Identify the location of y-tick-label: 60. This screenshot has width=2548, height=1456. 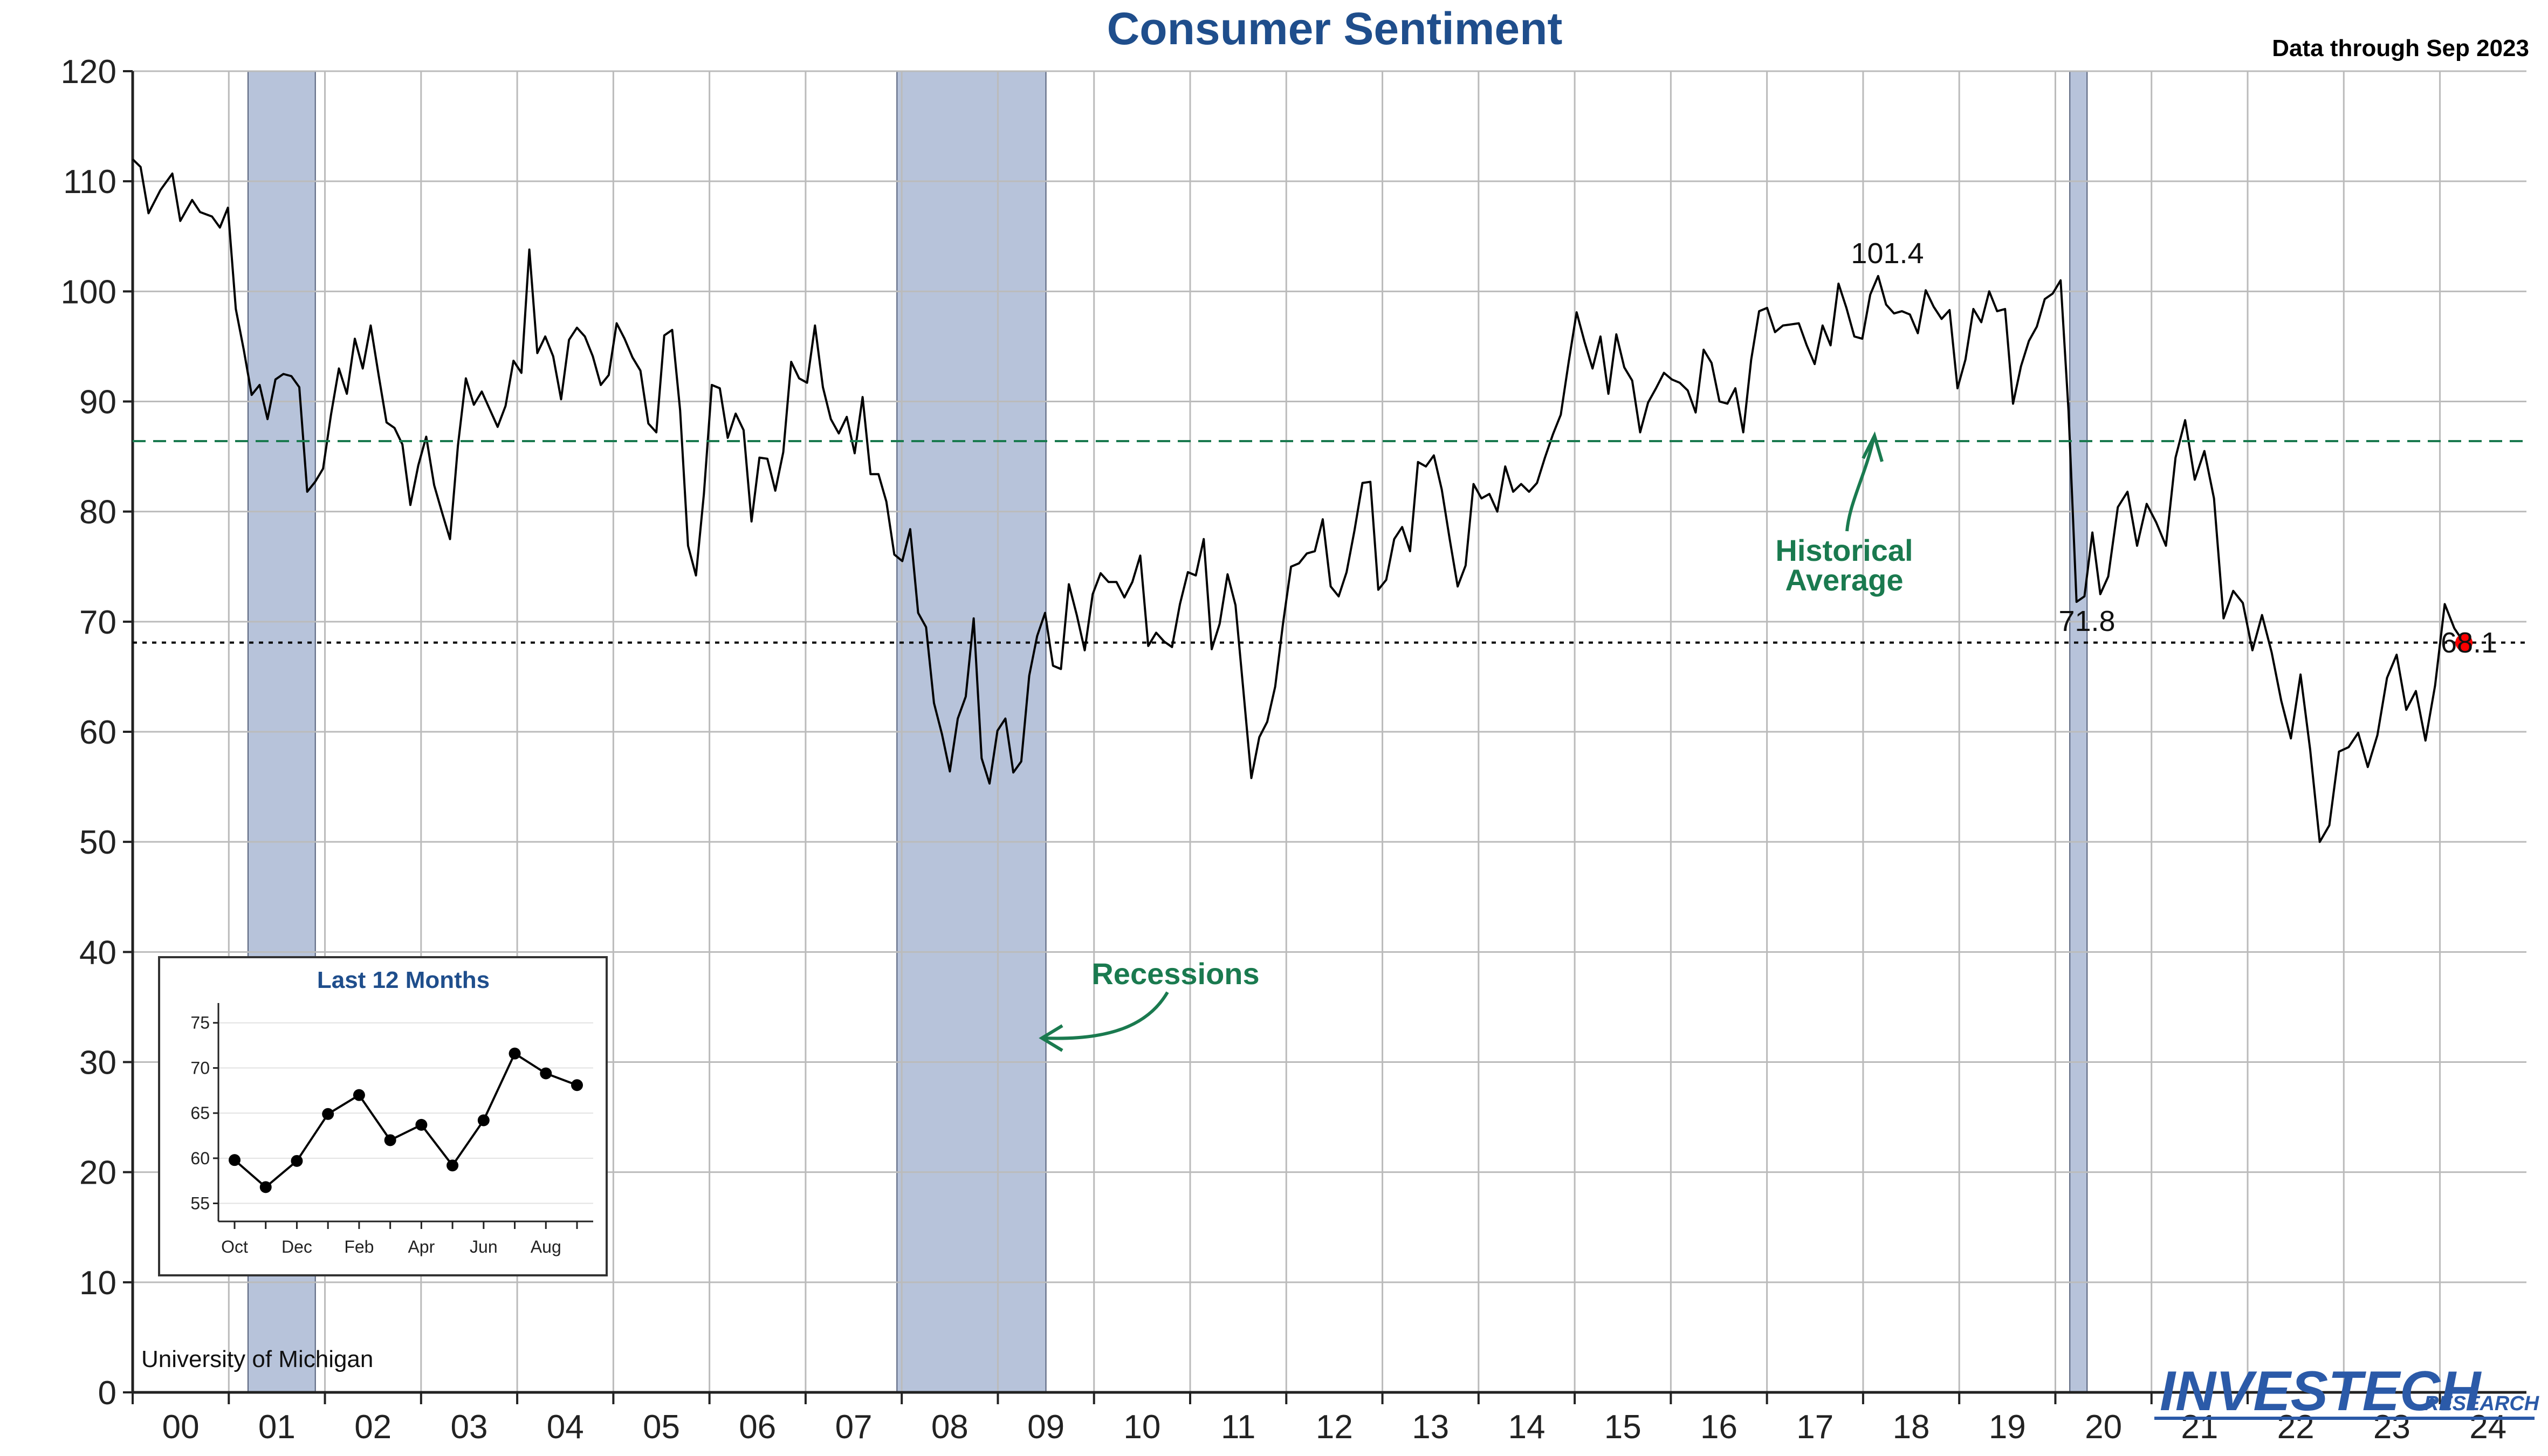
(97, 732).